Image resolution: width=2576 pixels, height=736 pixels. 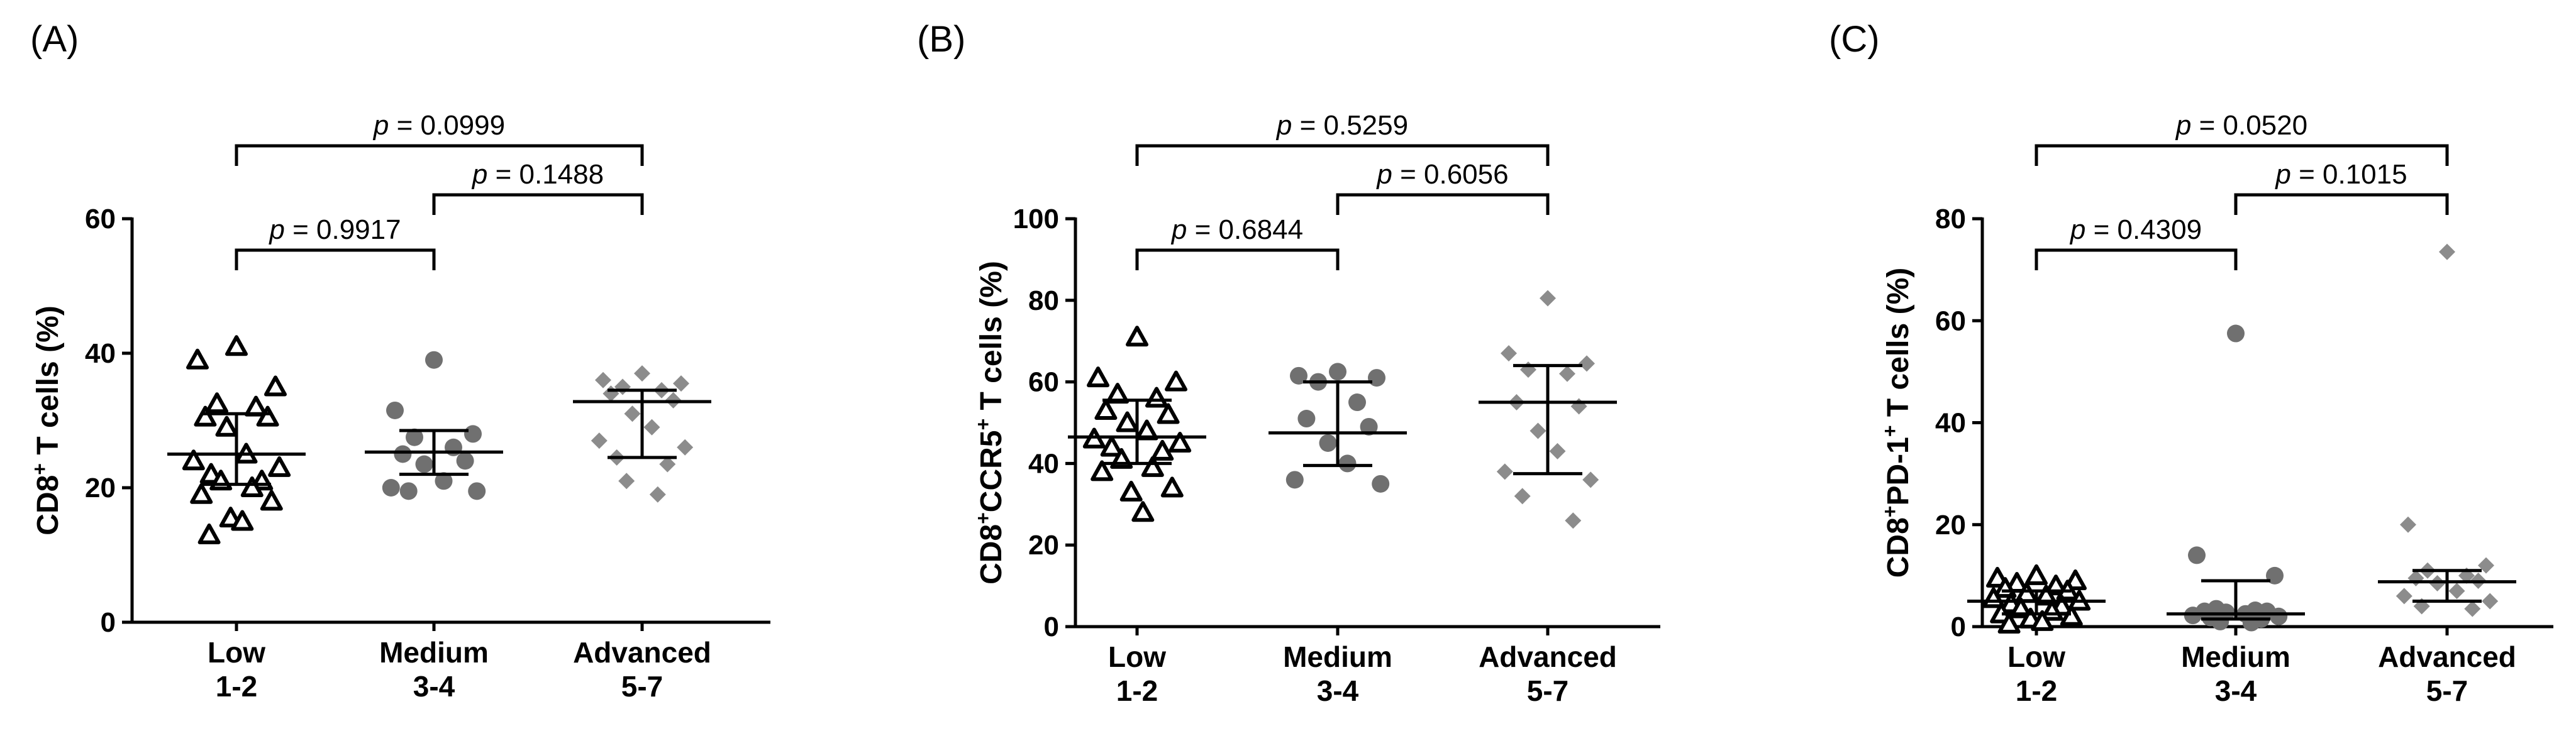 I want to click on category-range-label: 3-4, so click(x=2236, y=690).